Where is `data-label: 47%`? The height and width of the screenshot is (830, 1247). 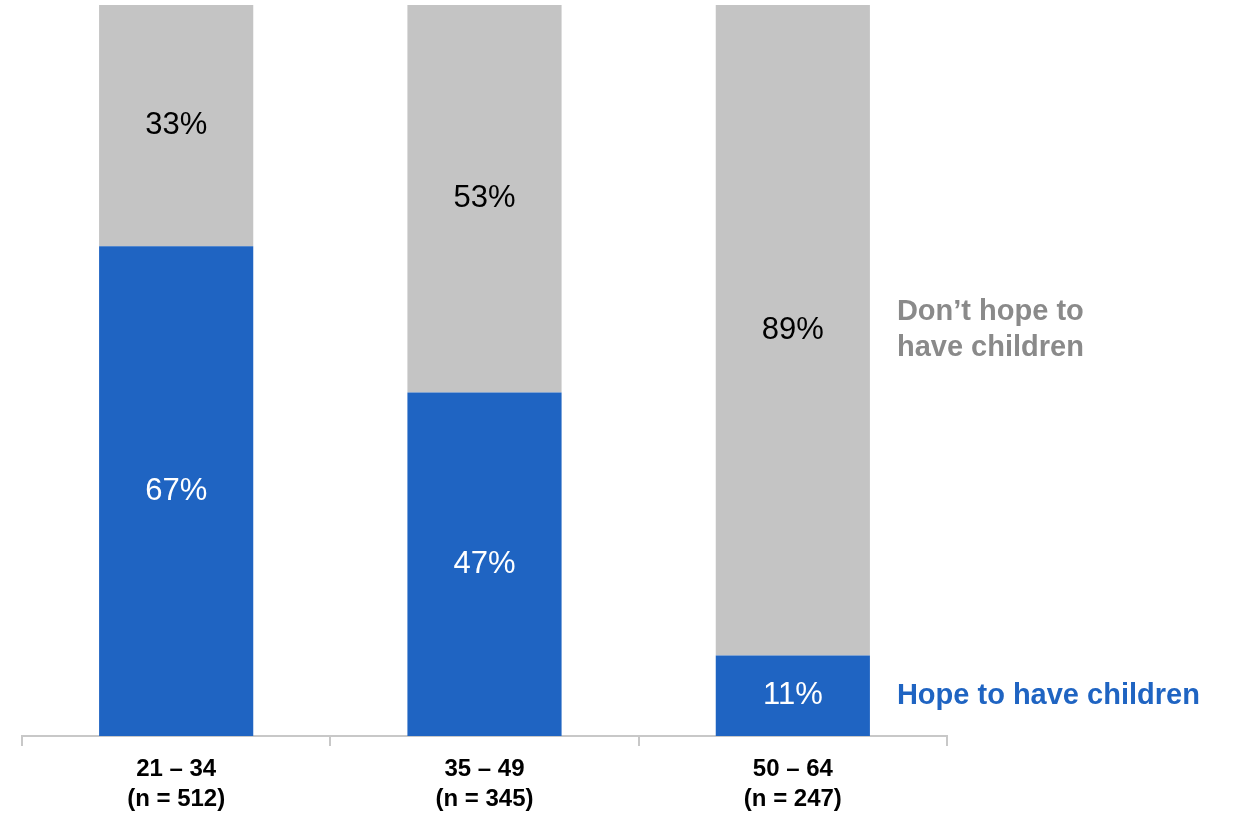
data-label: 47% is located at coordinates (484, 562).